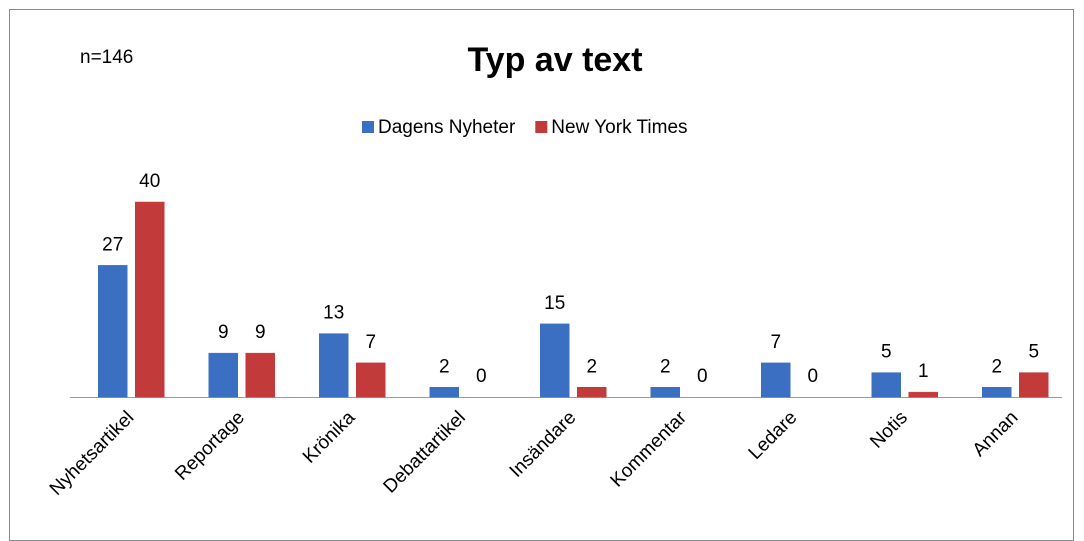  What do you see at coordinates (923, 371) in the screenshot?
I see `value-label: 1` at bounding box center [923, 371].